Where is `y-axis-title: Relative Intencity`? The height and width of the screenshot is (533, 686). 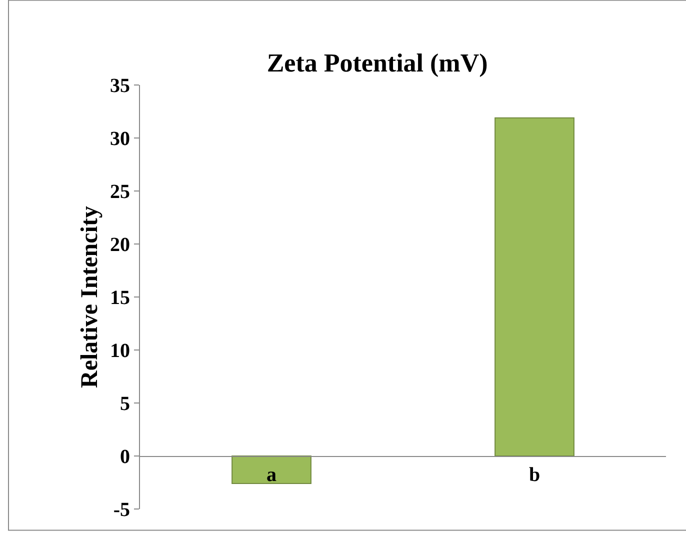
y-axis-title: Relative Intencity is located at coordinates (90, 297).